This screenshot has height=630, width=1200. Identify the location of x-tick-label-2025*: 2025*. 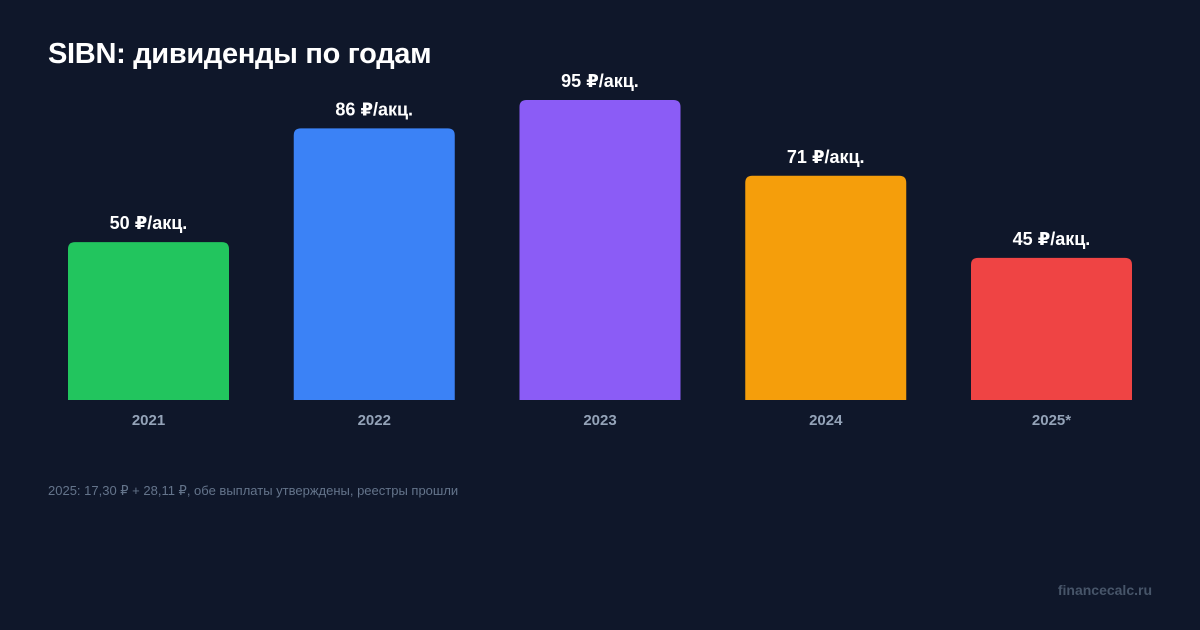
(1051, 420).